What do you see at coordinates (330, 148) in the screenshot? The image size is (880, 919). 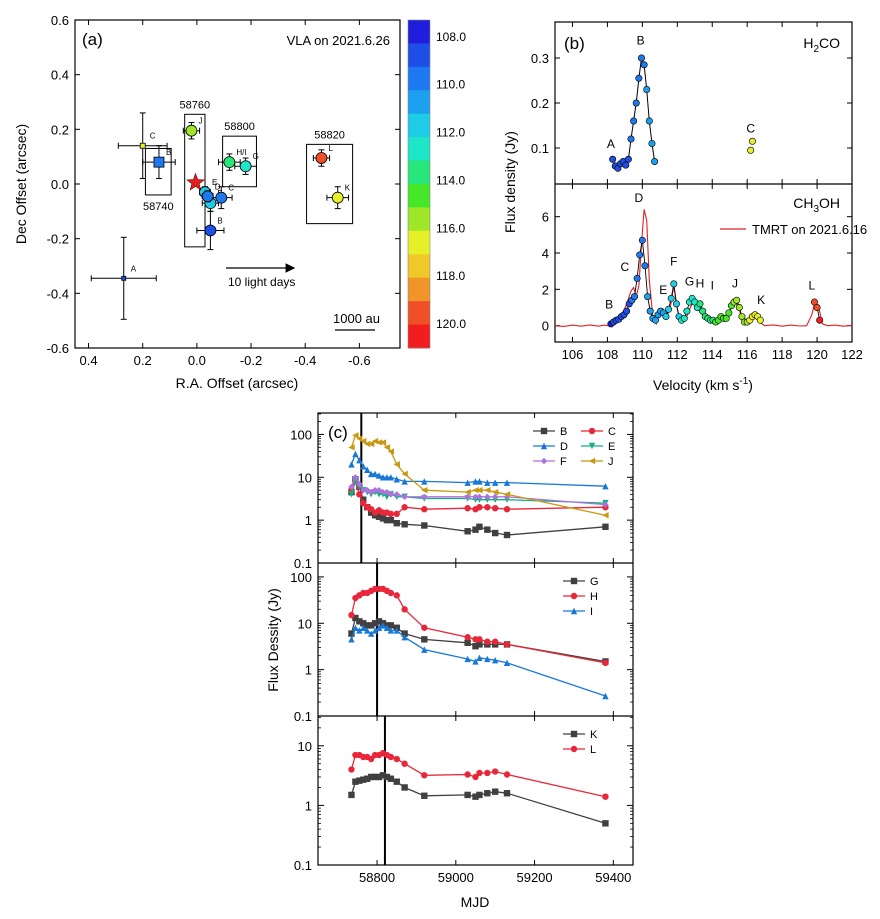 I see `a-point-label: L` at bounding box center [330, 148].